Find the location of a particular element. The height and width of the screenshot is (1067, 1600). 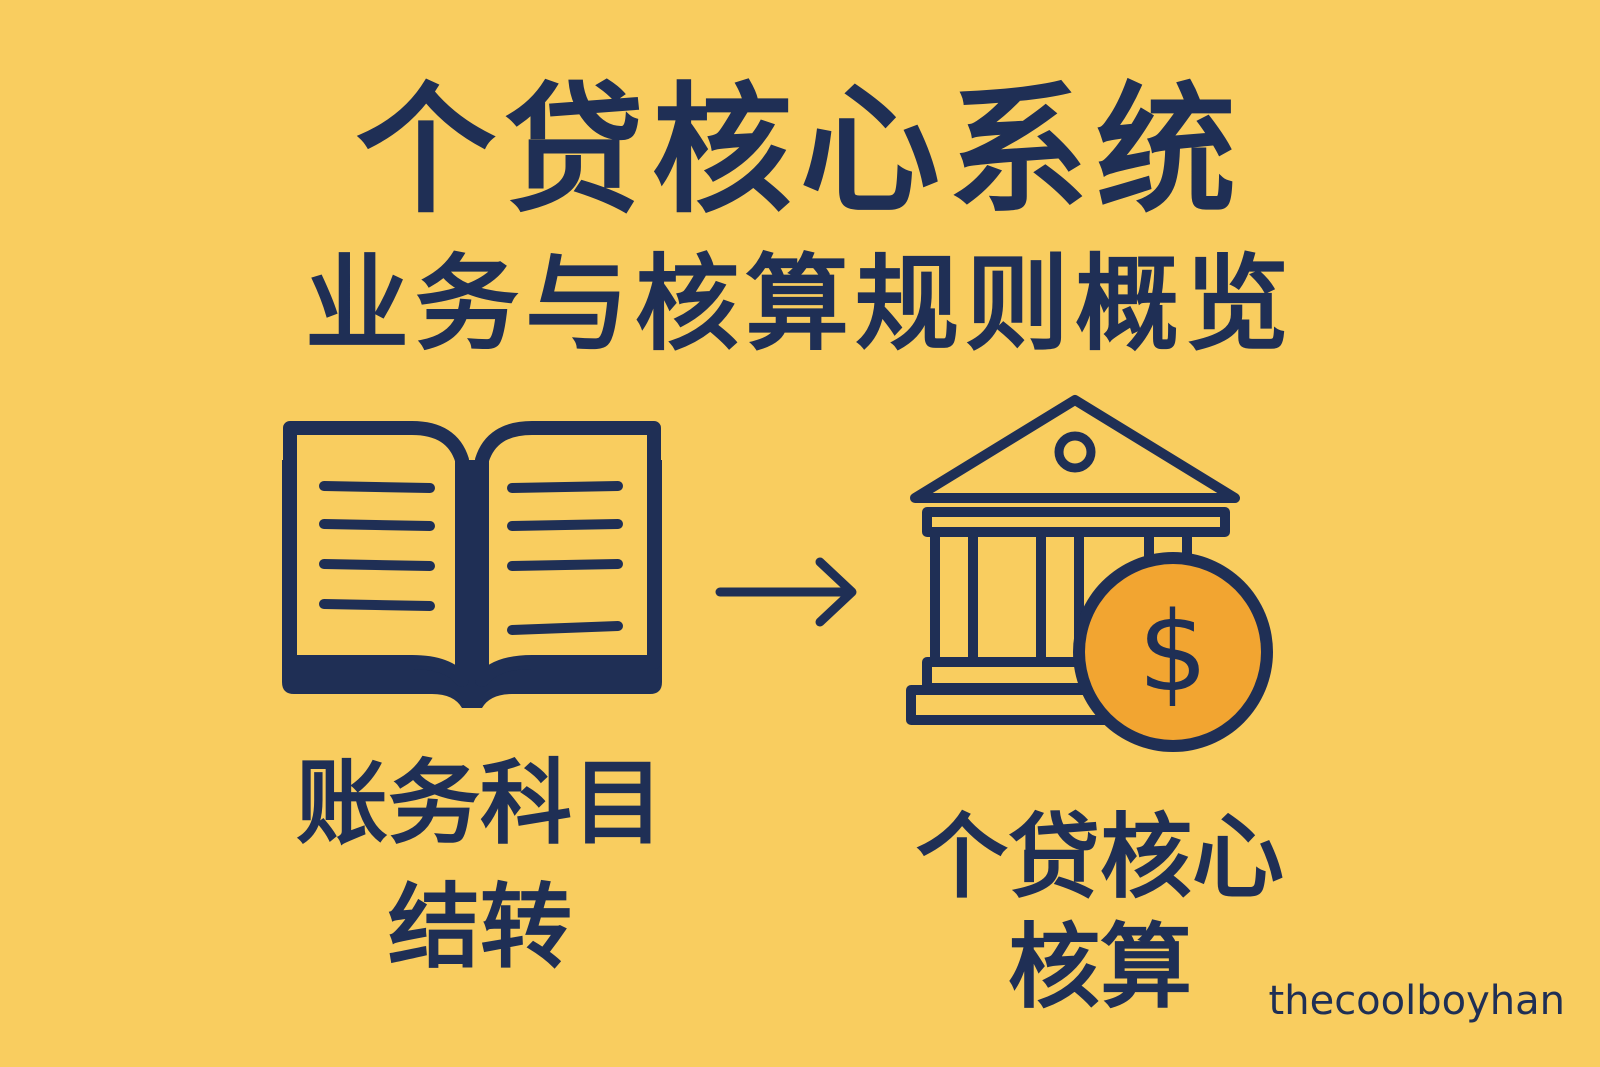

dollar-symbol: $ is located at coordinates (1173, 652).